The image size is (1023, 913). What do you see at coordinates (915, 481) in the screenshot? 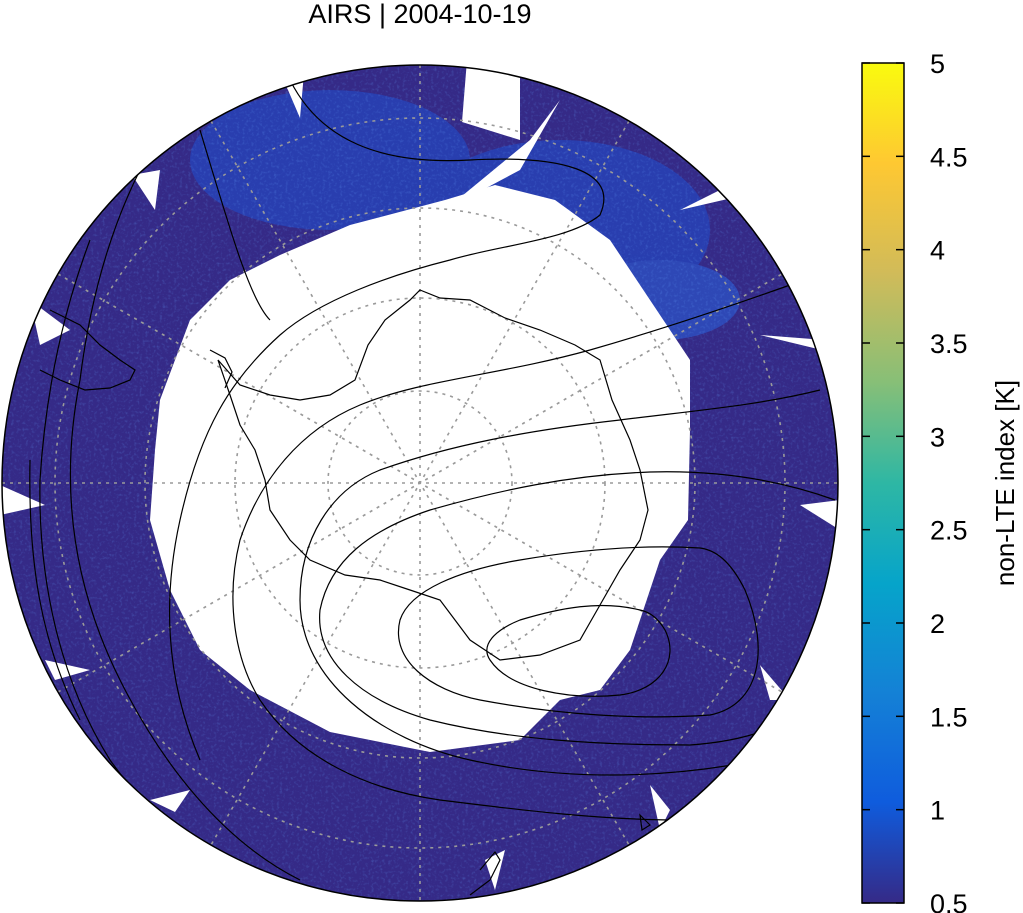
I see `colorbar-ticks: 5 4.5 4 3.5 3 2.5 2 1.5 1 0.5` at bounding box center [915, 481].